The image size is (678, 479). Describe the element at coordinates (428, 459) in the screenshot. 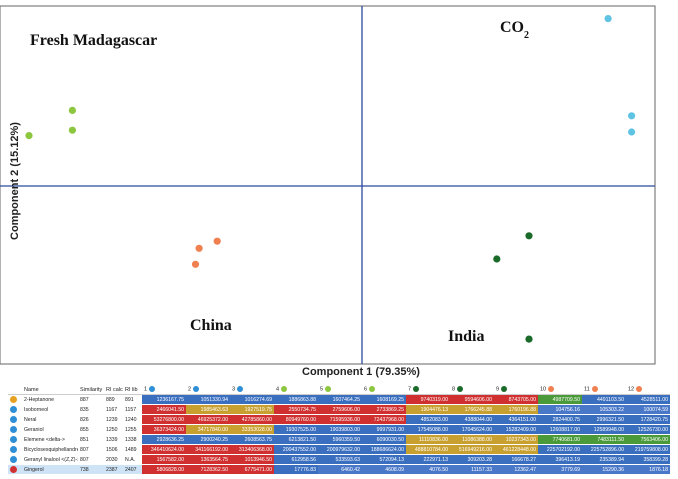

I see `cell-value: 222971.13` at that location.